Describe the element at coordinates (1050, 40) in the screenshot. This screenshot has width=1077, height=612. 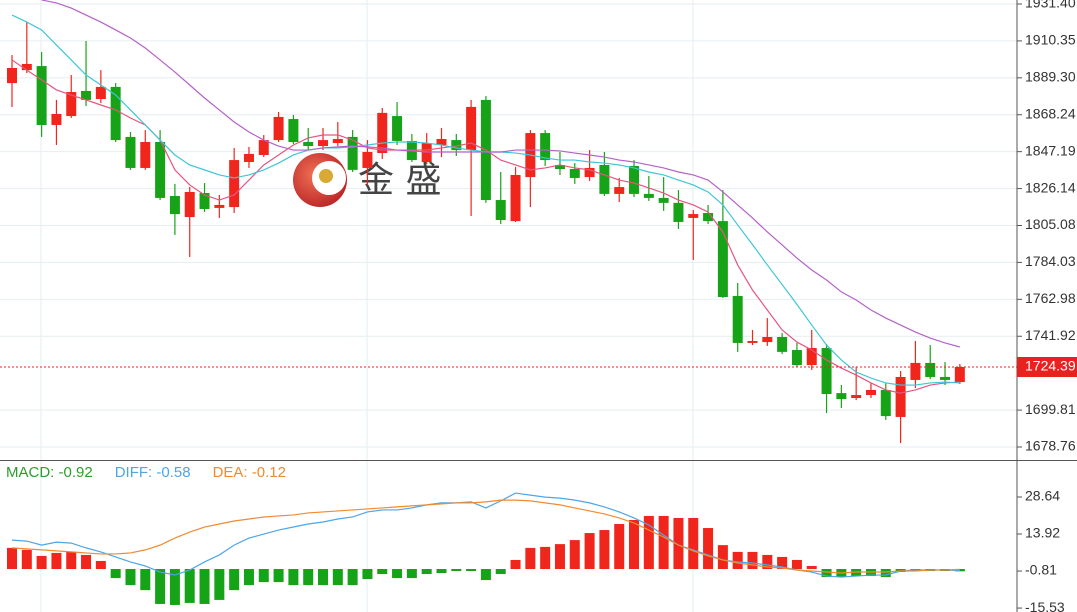
I see `y-tick-label: 1910.35` at that location.